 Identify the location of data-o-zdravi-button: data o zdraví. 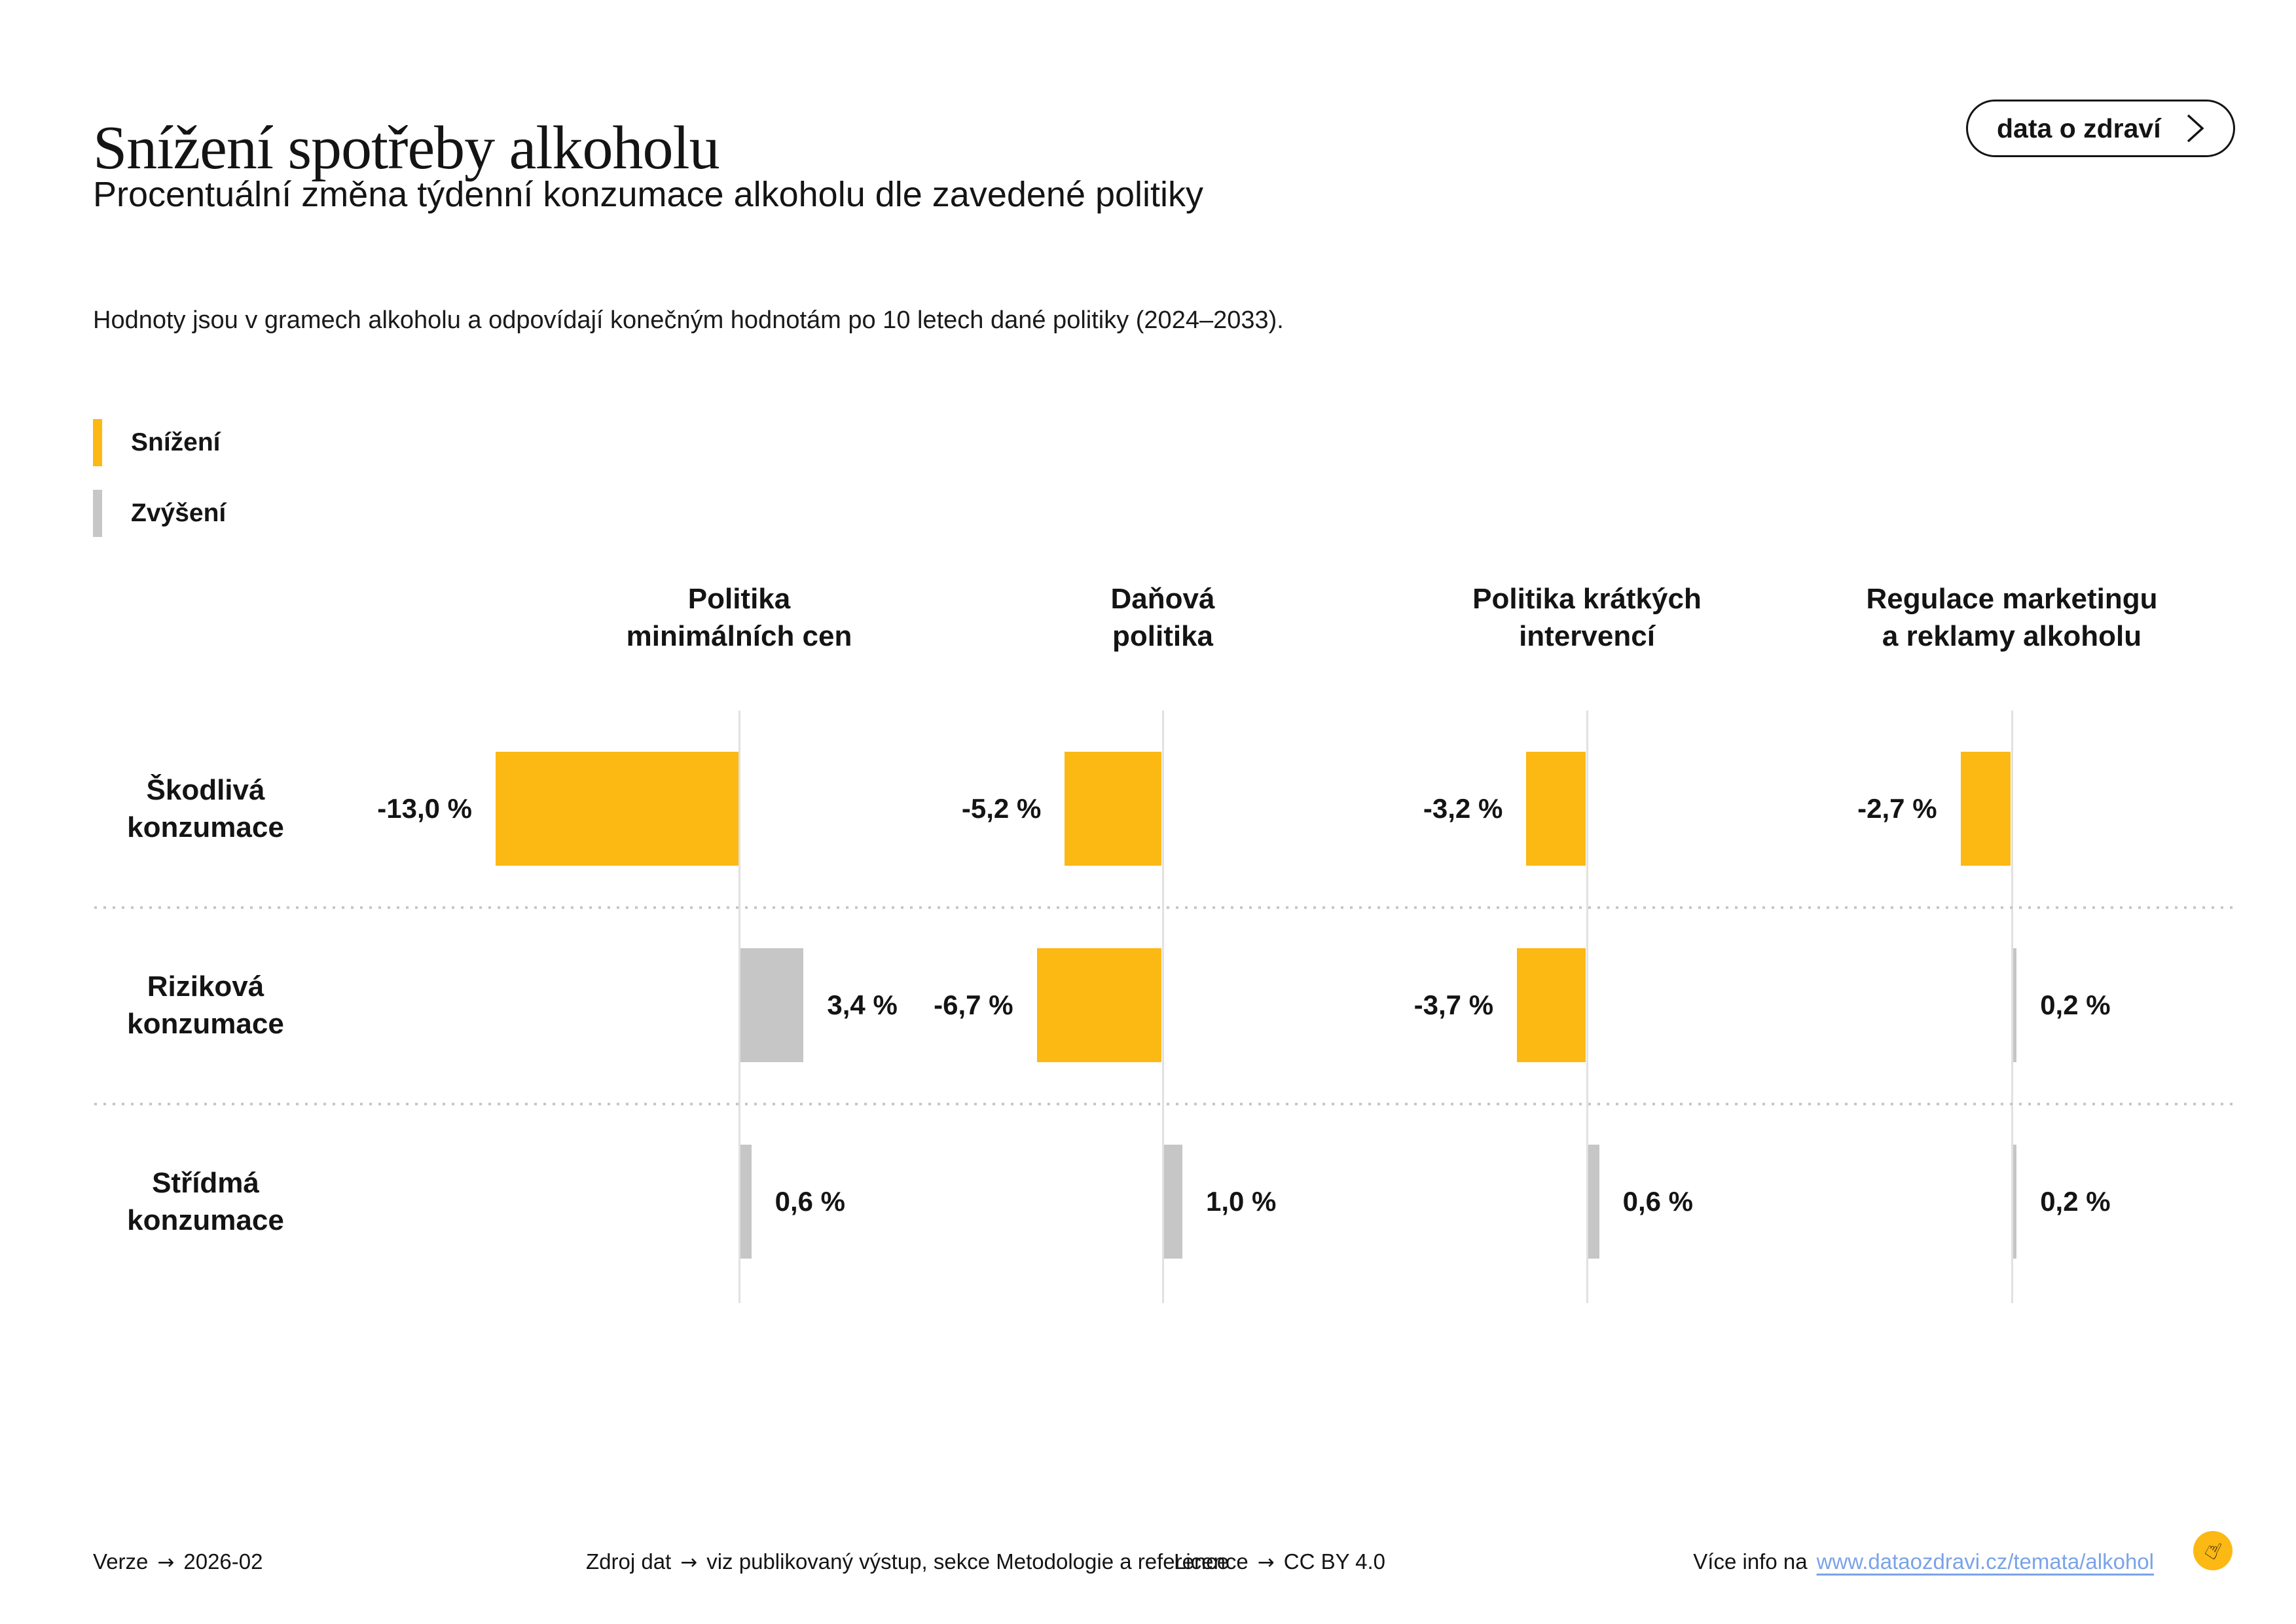
(2100, 128).